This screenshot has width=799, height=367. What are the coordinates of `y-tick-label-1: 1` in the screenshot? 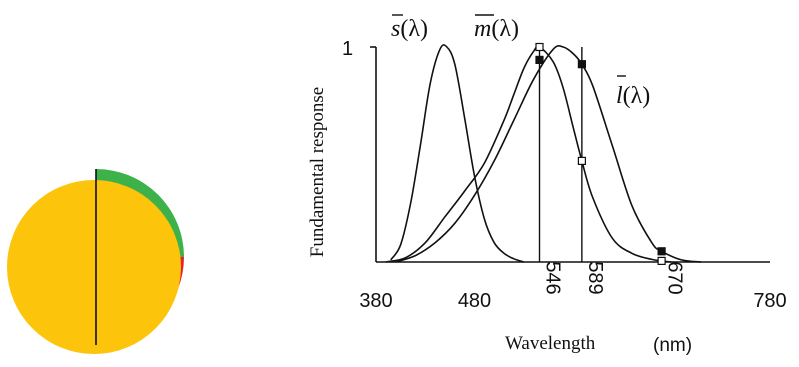 It's located at (347, 49).